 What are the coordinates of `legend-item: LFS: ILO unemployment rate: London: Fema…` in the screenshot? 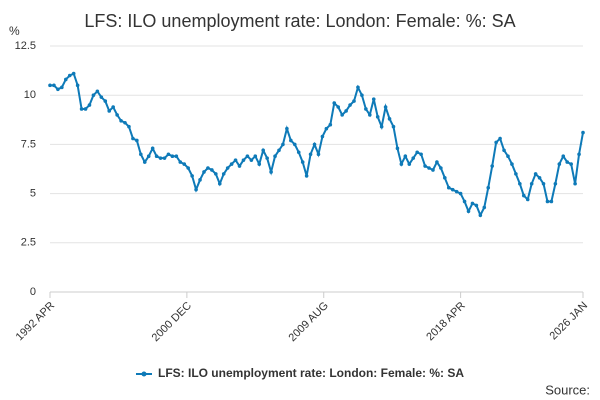 It's located at (299, 373).